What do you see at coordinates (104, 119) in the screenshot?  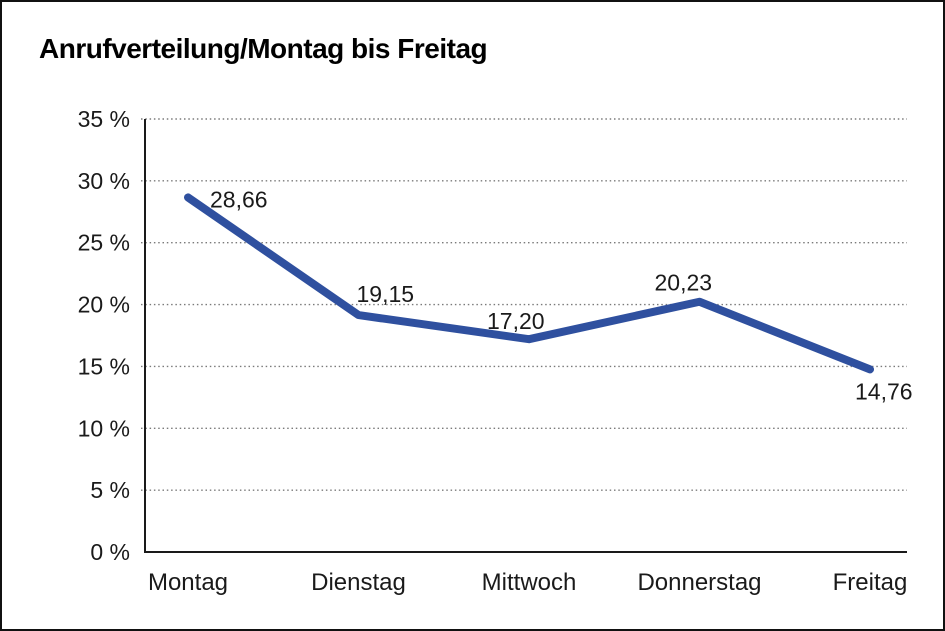 I see `y-tick-label: 35 %` at bounding box center [104, 119].